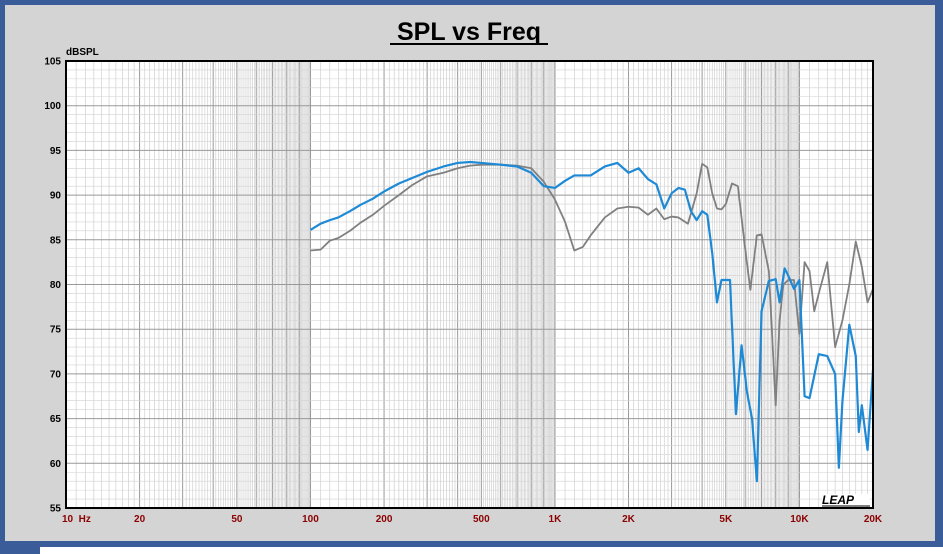 Image resolution: width=943 pixels, height=554 pixels. What do you see at coordinates (52, 106) in the screenshot?
I see `y-tick-label: 100` at bounding box center [52, 106].